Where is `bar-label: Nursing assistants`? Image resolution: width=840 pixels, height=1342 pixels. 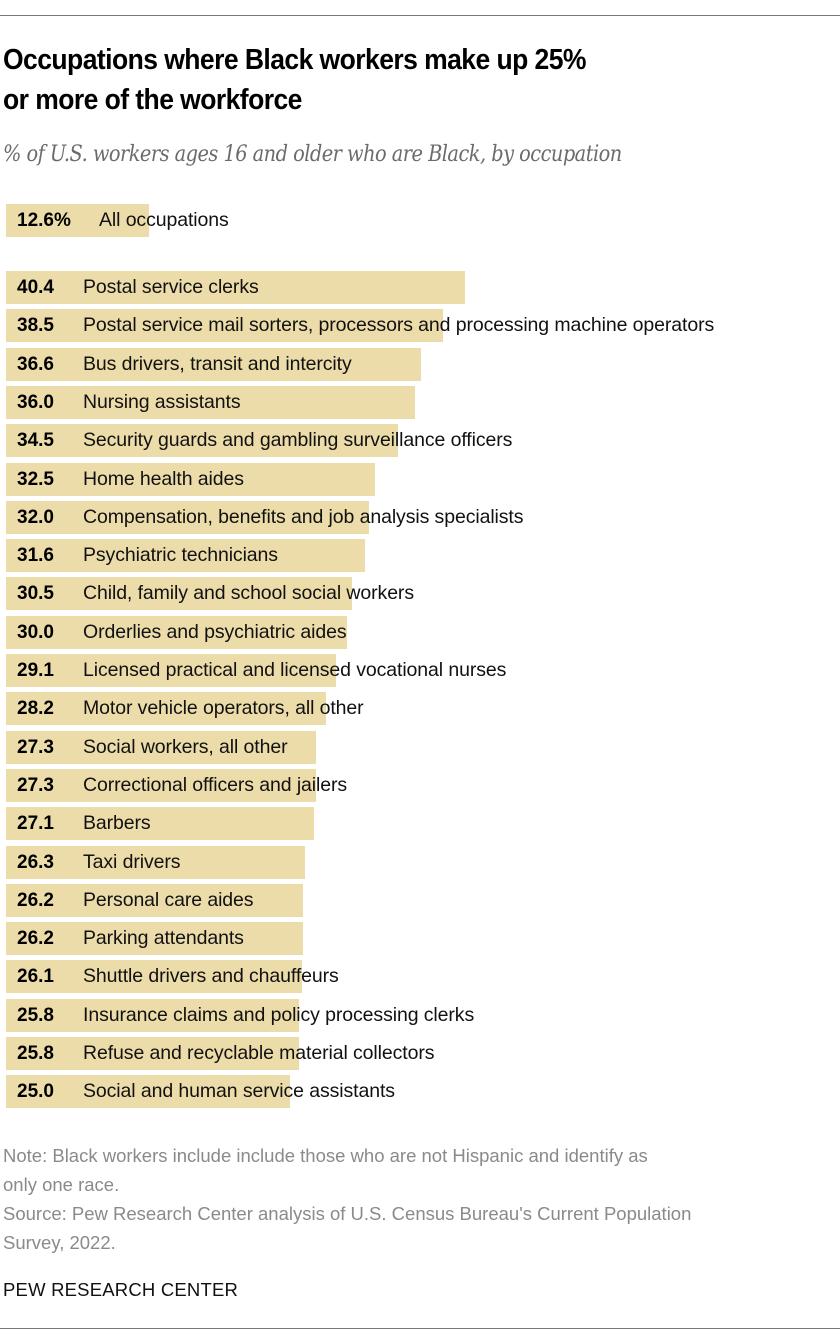
bar-label: Nursing assistants is located at coordinates (162, 401).